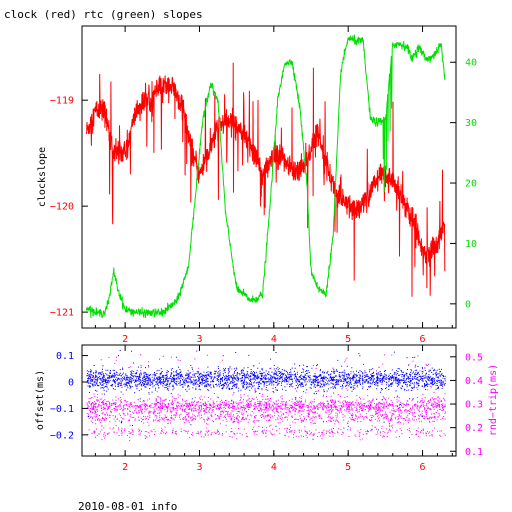 Image resolution: width=512 pixels, height=512 pixels. I want to click on bottom-left-axis: −0.2 −0.1 0 0.1, so click(69, 396).